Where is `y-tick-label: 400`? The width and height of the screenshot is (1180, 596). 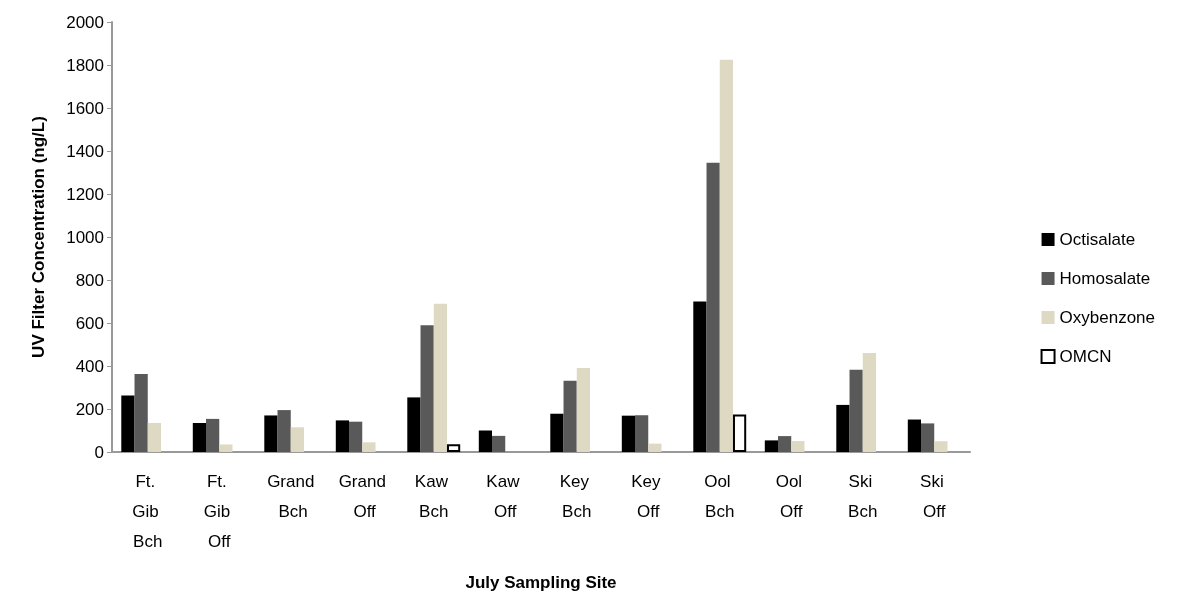
y-tick-label: 400 is located at coordinates (89, 366).